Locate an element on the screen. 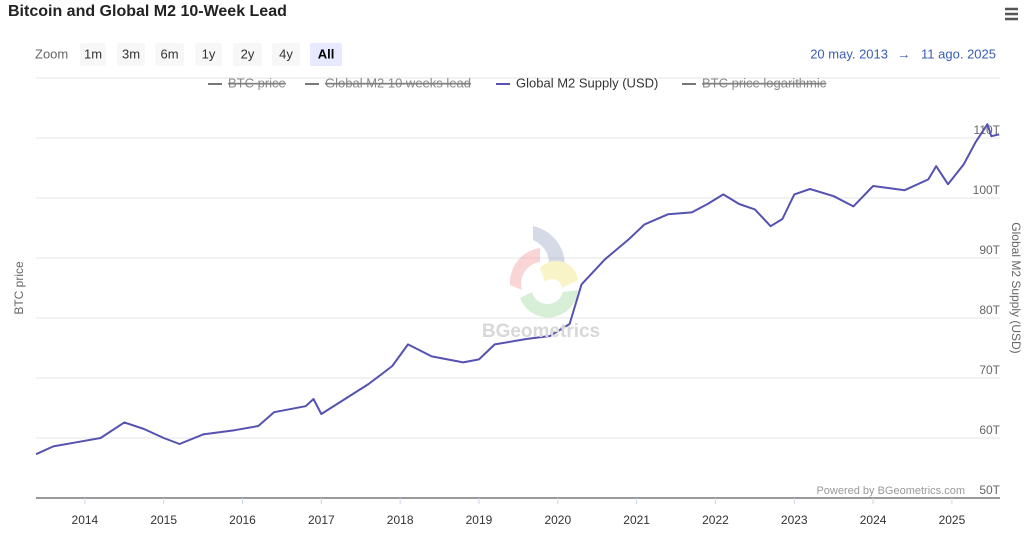 This screenshot has width=1024, height=534. watermark-logo is located at coordinates (543, 272).